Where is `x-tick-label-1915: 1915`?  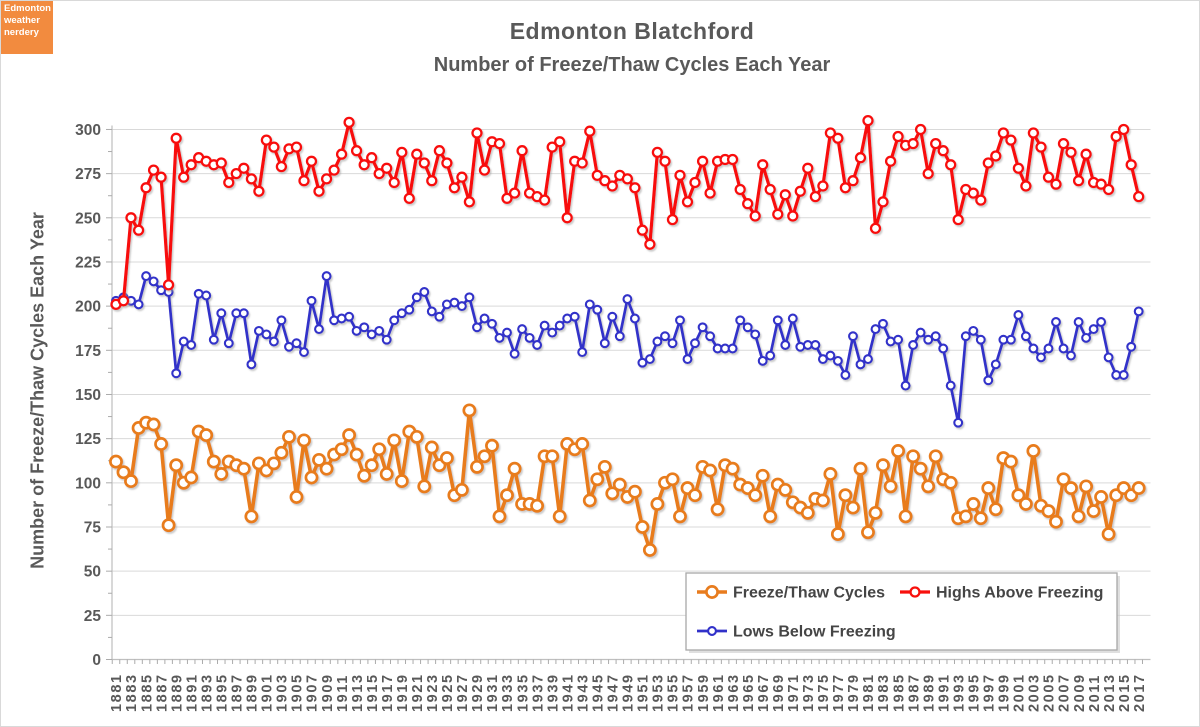 x-tick-label-1915: 1915 is located at coordinates (373, 692).